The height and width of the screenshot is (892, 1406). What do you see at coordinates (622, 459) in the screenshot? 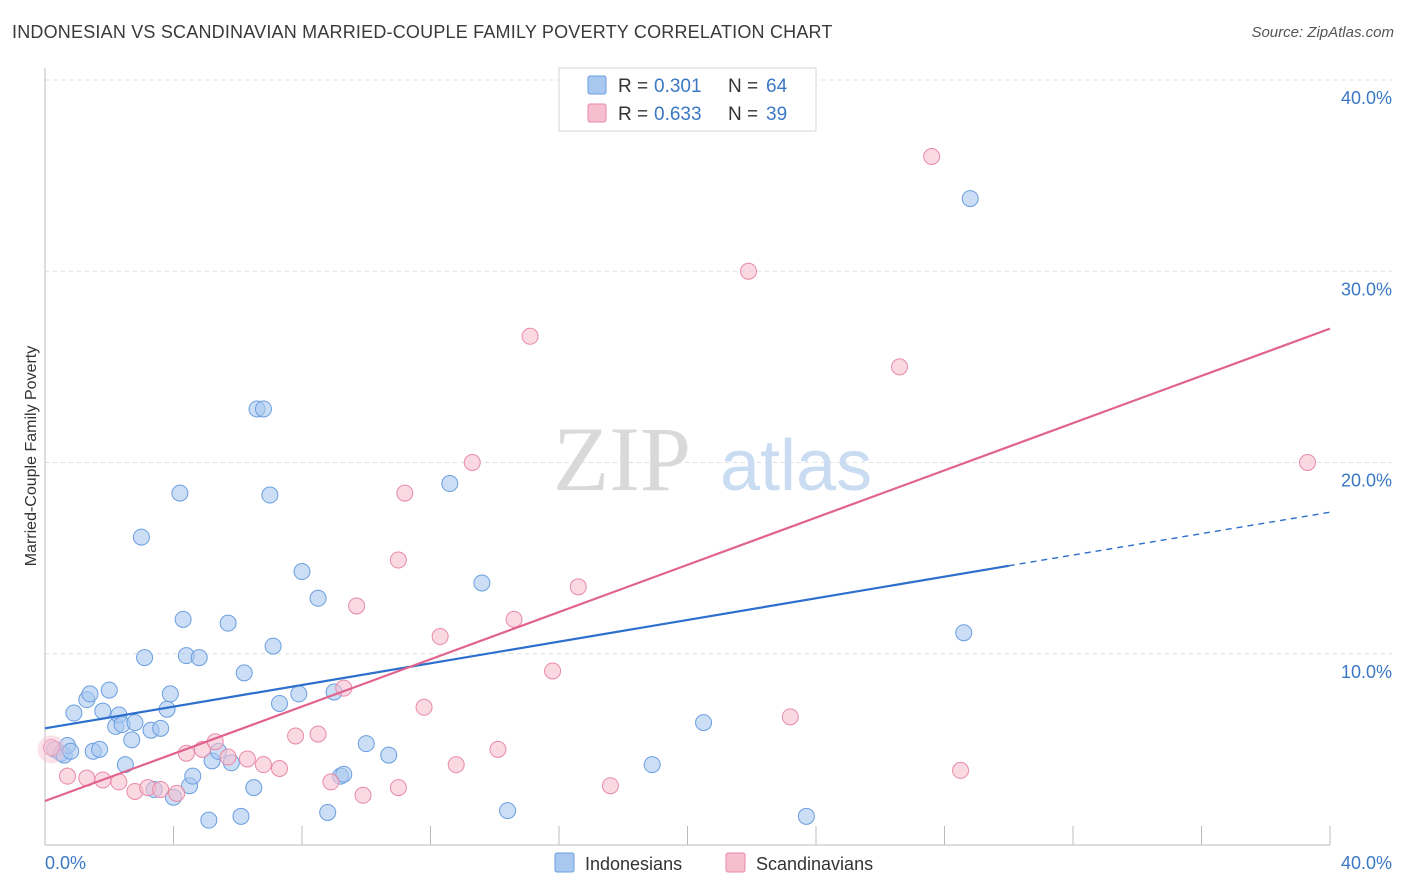
I see `watermark-zip: ZIP` at bounding box center [622, 459].